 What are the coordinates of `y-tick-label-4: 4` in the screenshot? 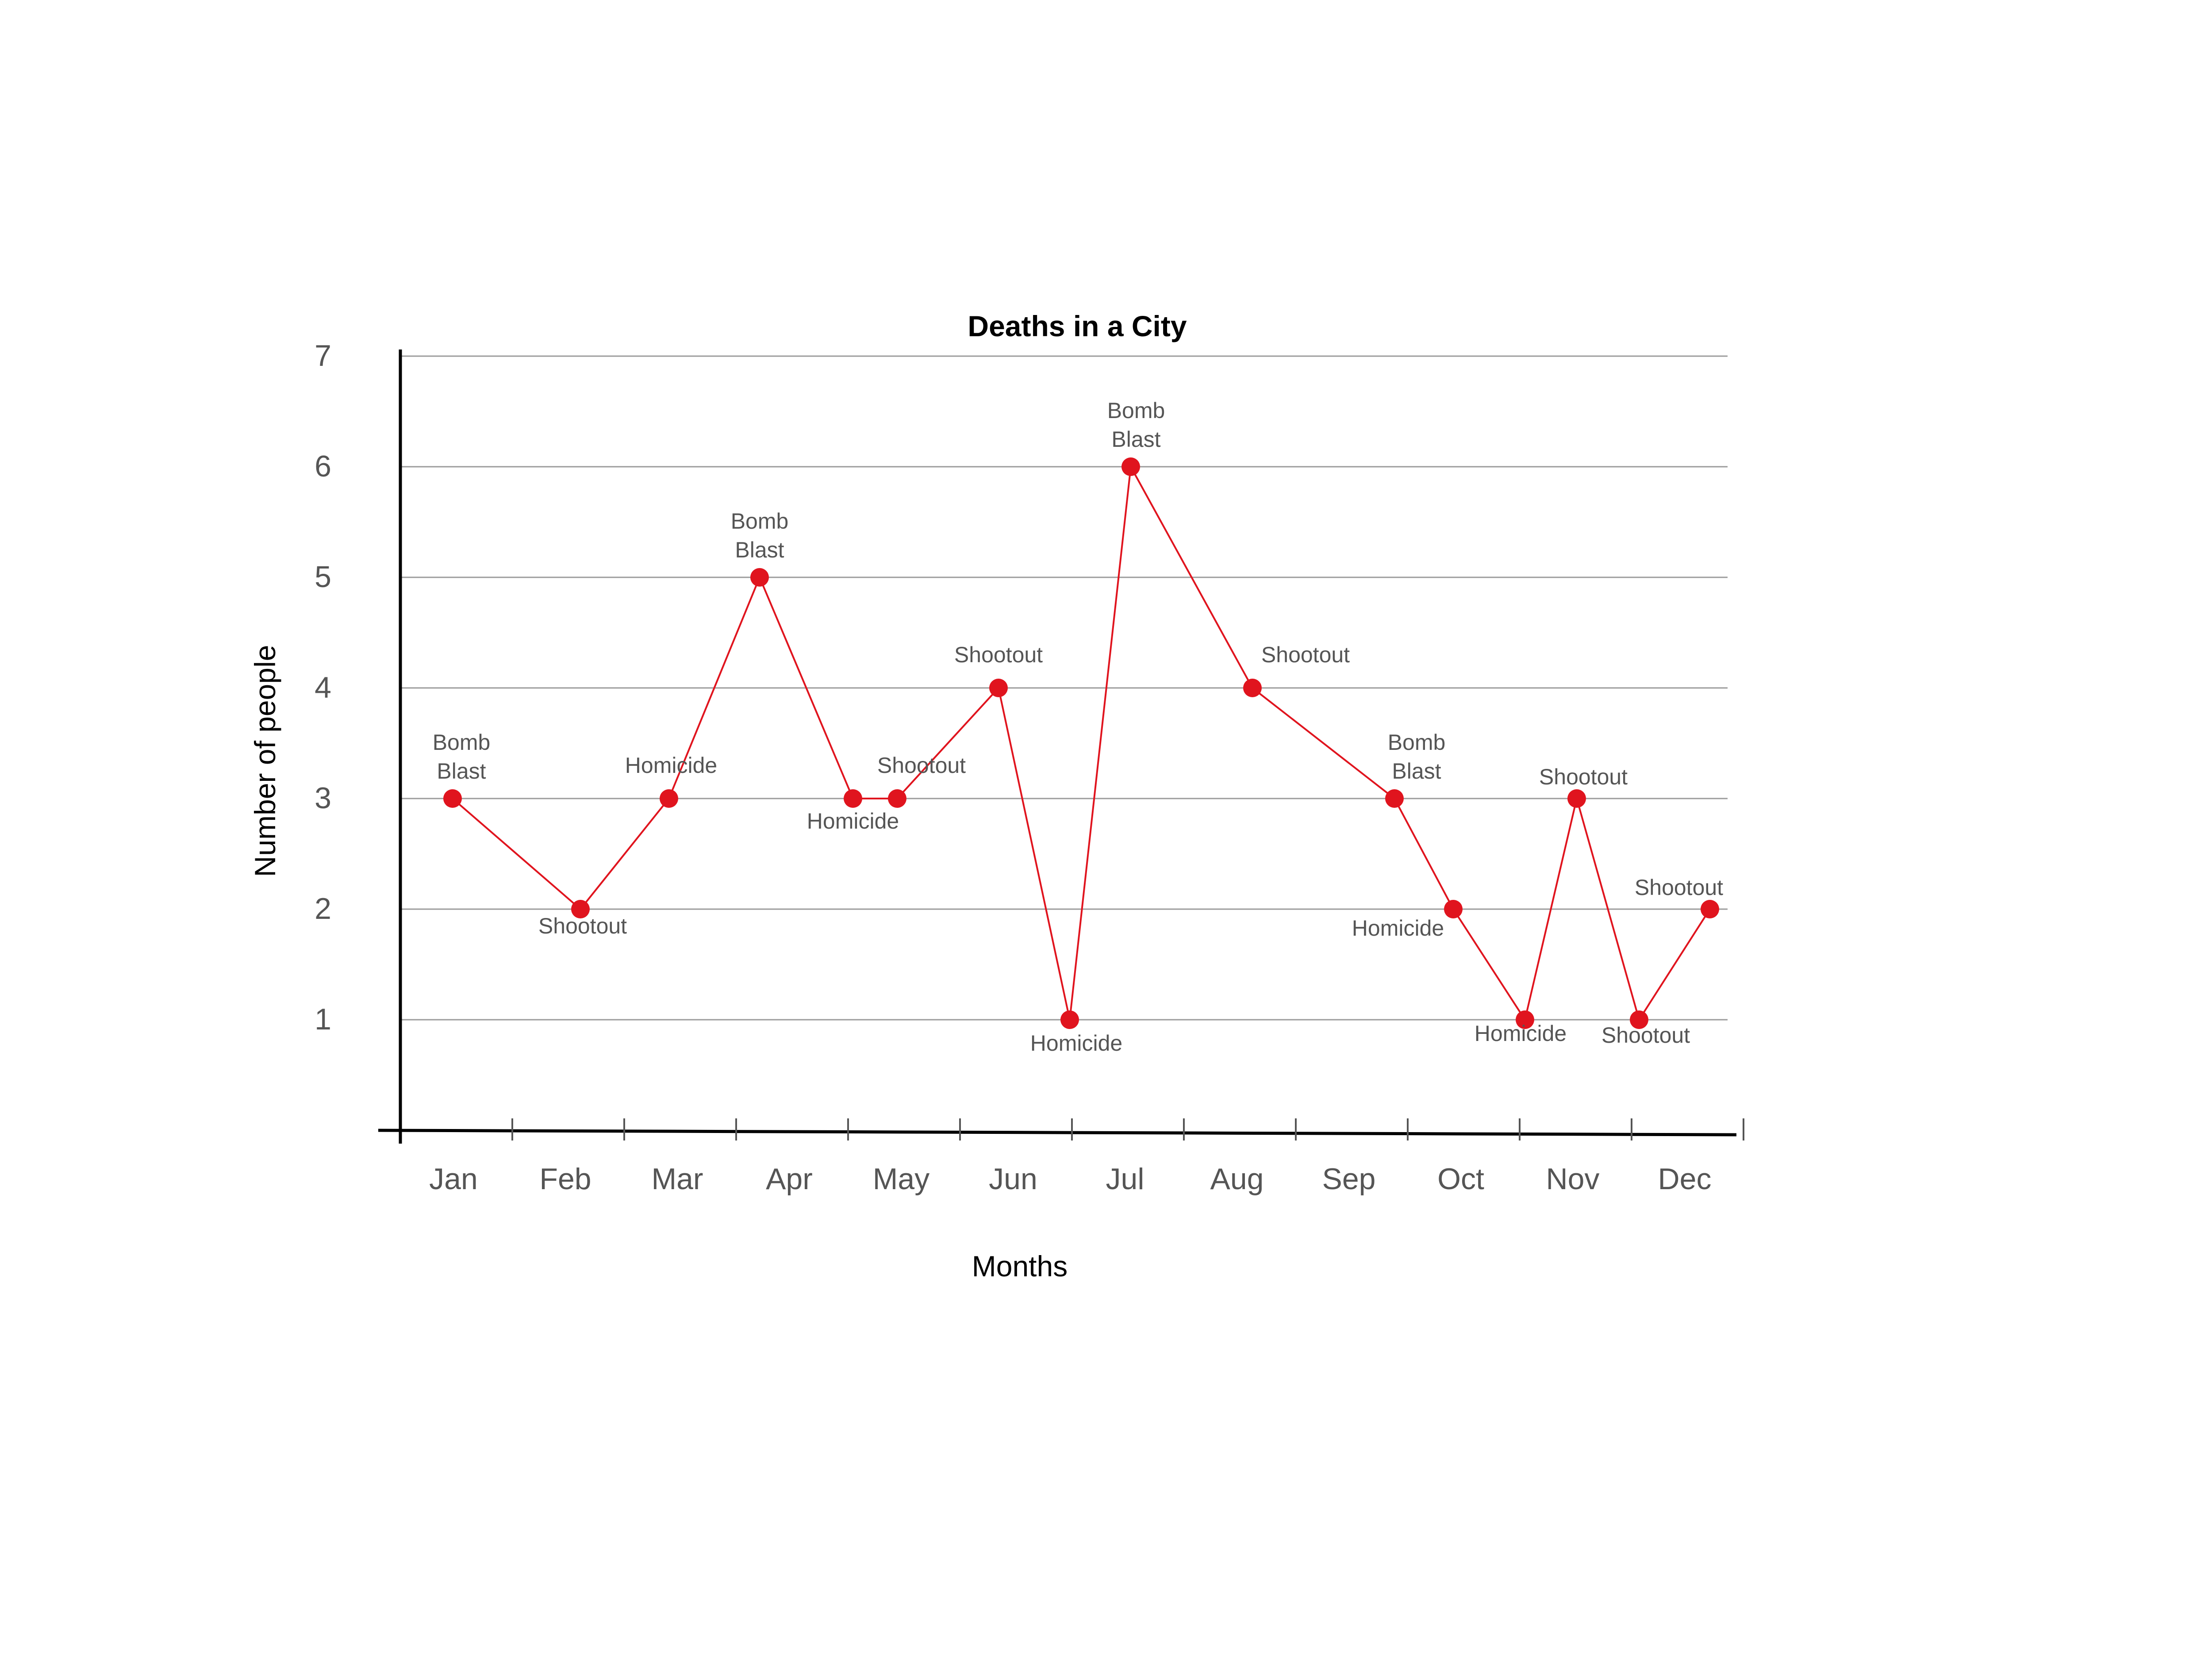 It's located at (323, 688).